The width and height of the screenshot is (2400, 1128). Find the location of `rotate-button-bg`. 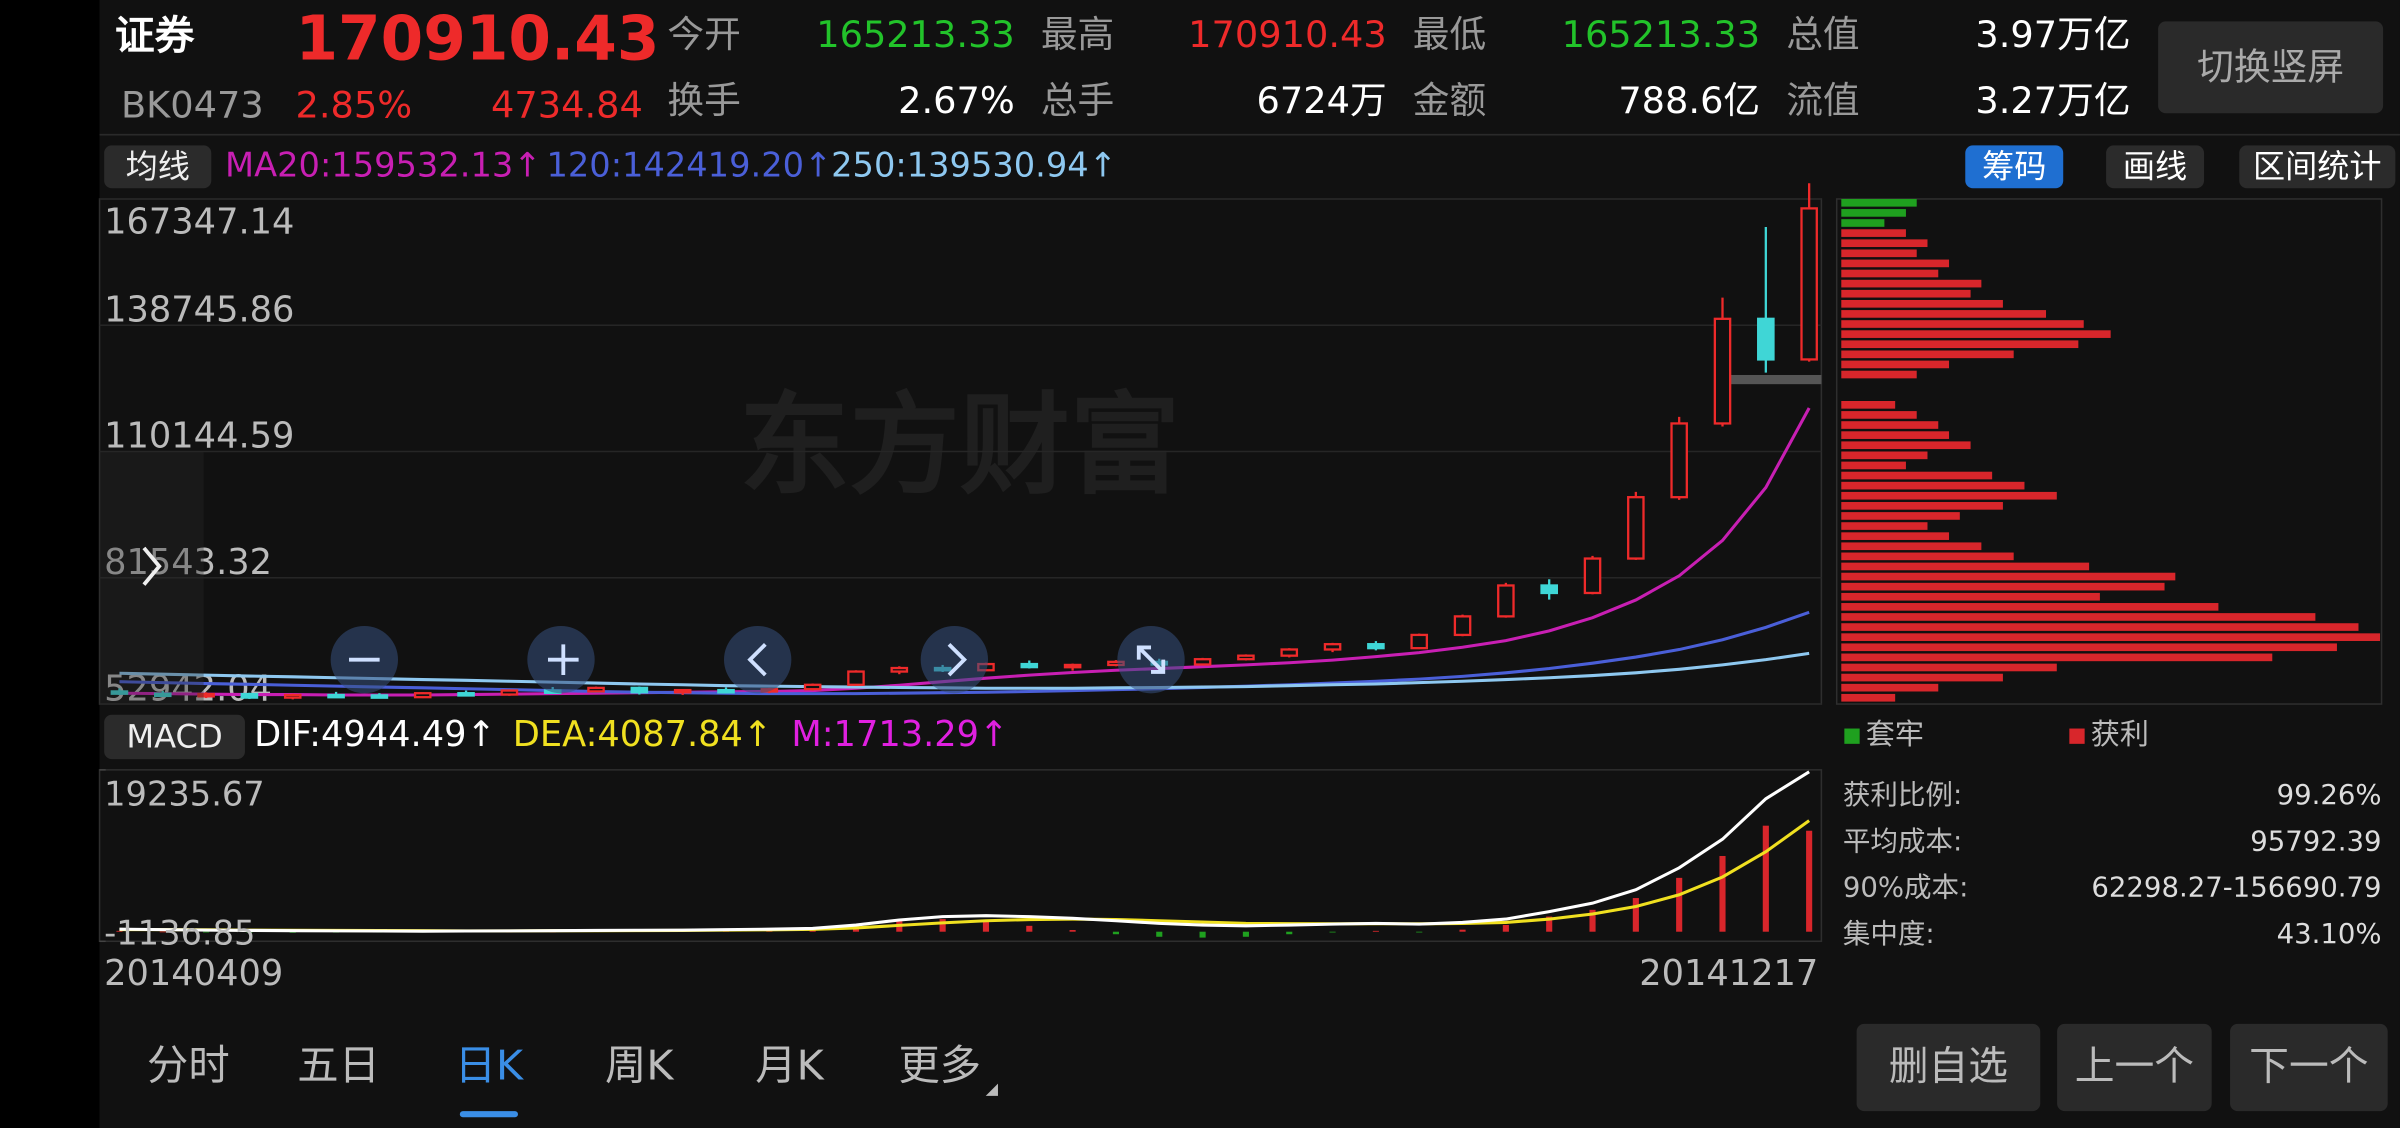

rotate-button-bg is located at coordinates (2271, 67).